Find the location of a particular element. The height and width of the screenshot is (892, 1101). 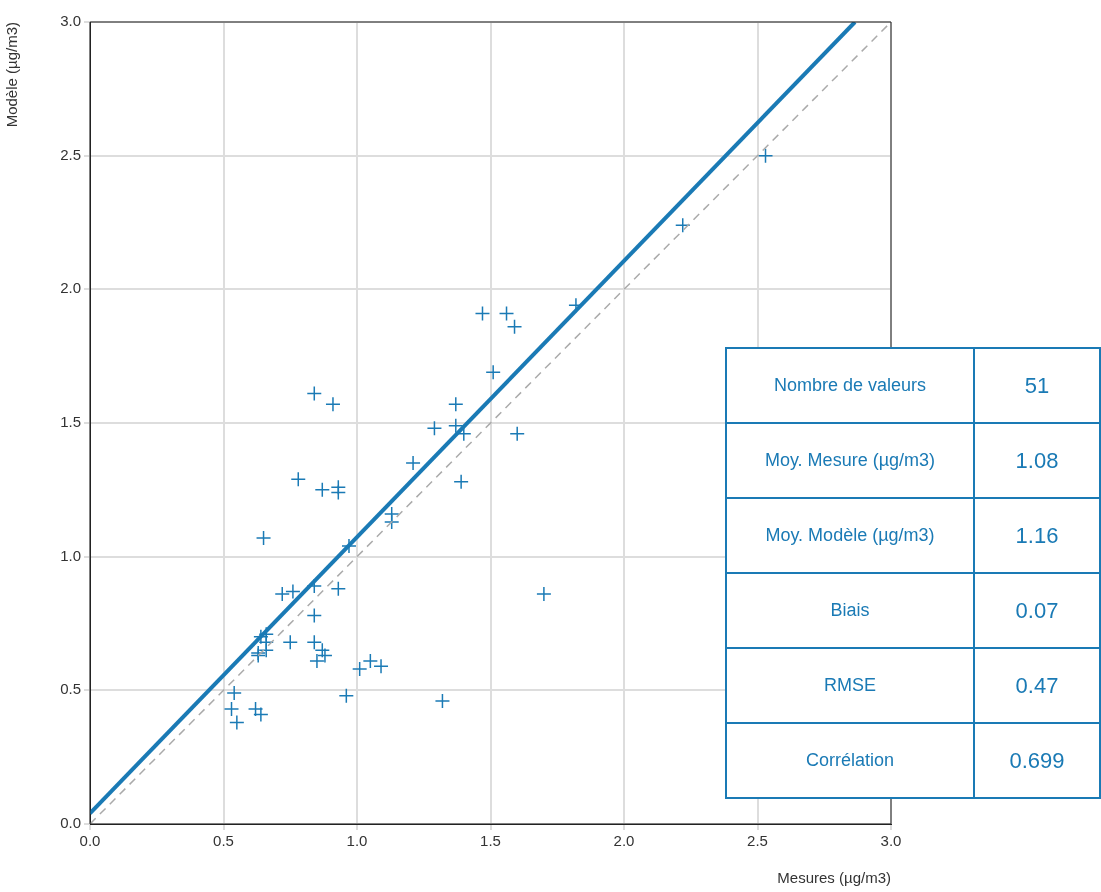

y-tick-label: 3.0 is located at coordinates (70, 21).